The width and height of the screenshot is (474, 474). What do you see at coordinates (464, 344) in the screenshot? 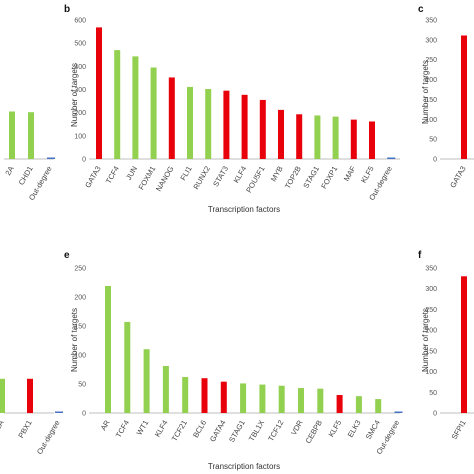
I see `panel-f-bar-sfpi1` at bounding box center [464, 344].